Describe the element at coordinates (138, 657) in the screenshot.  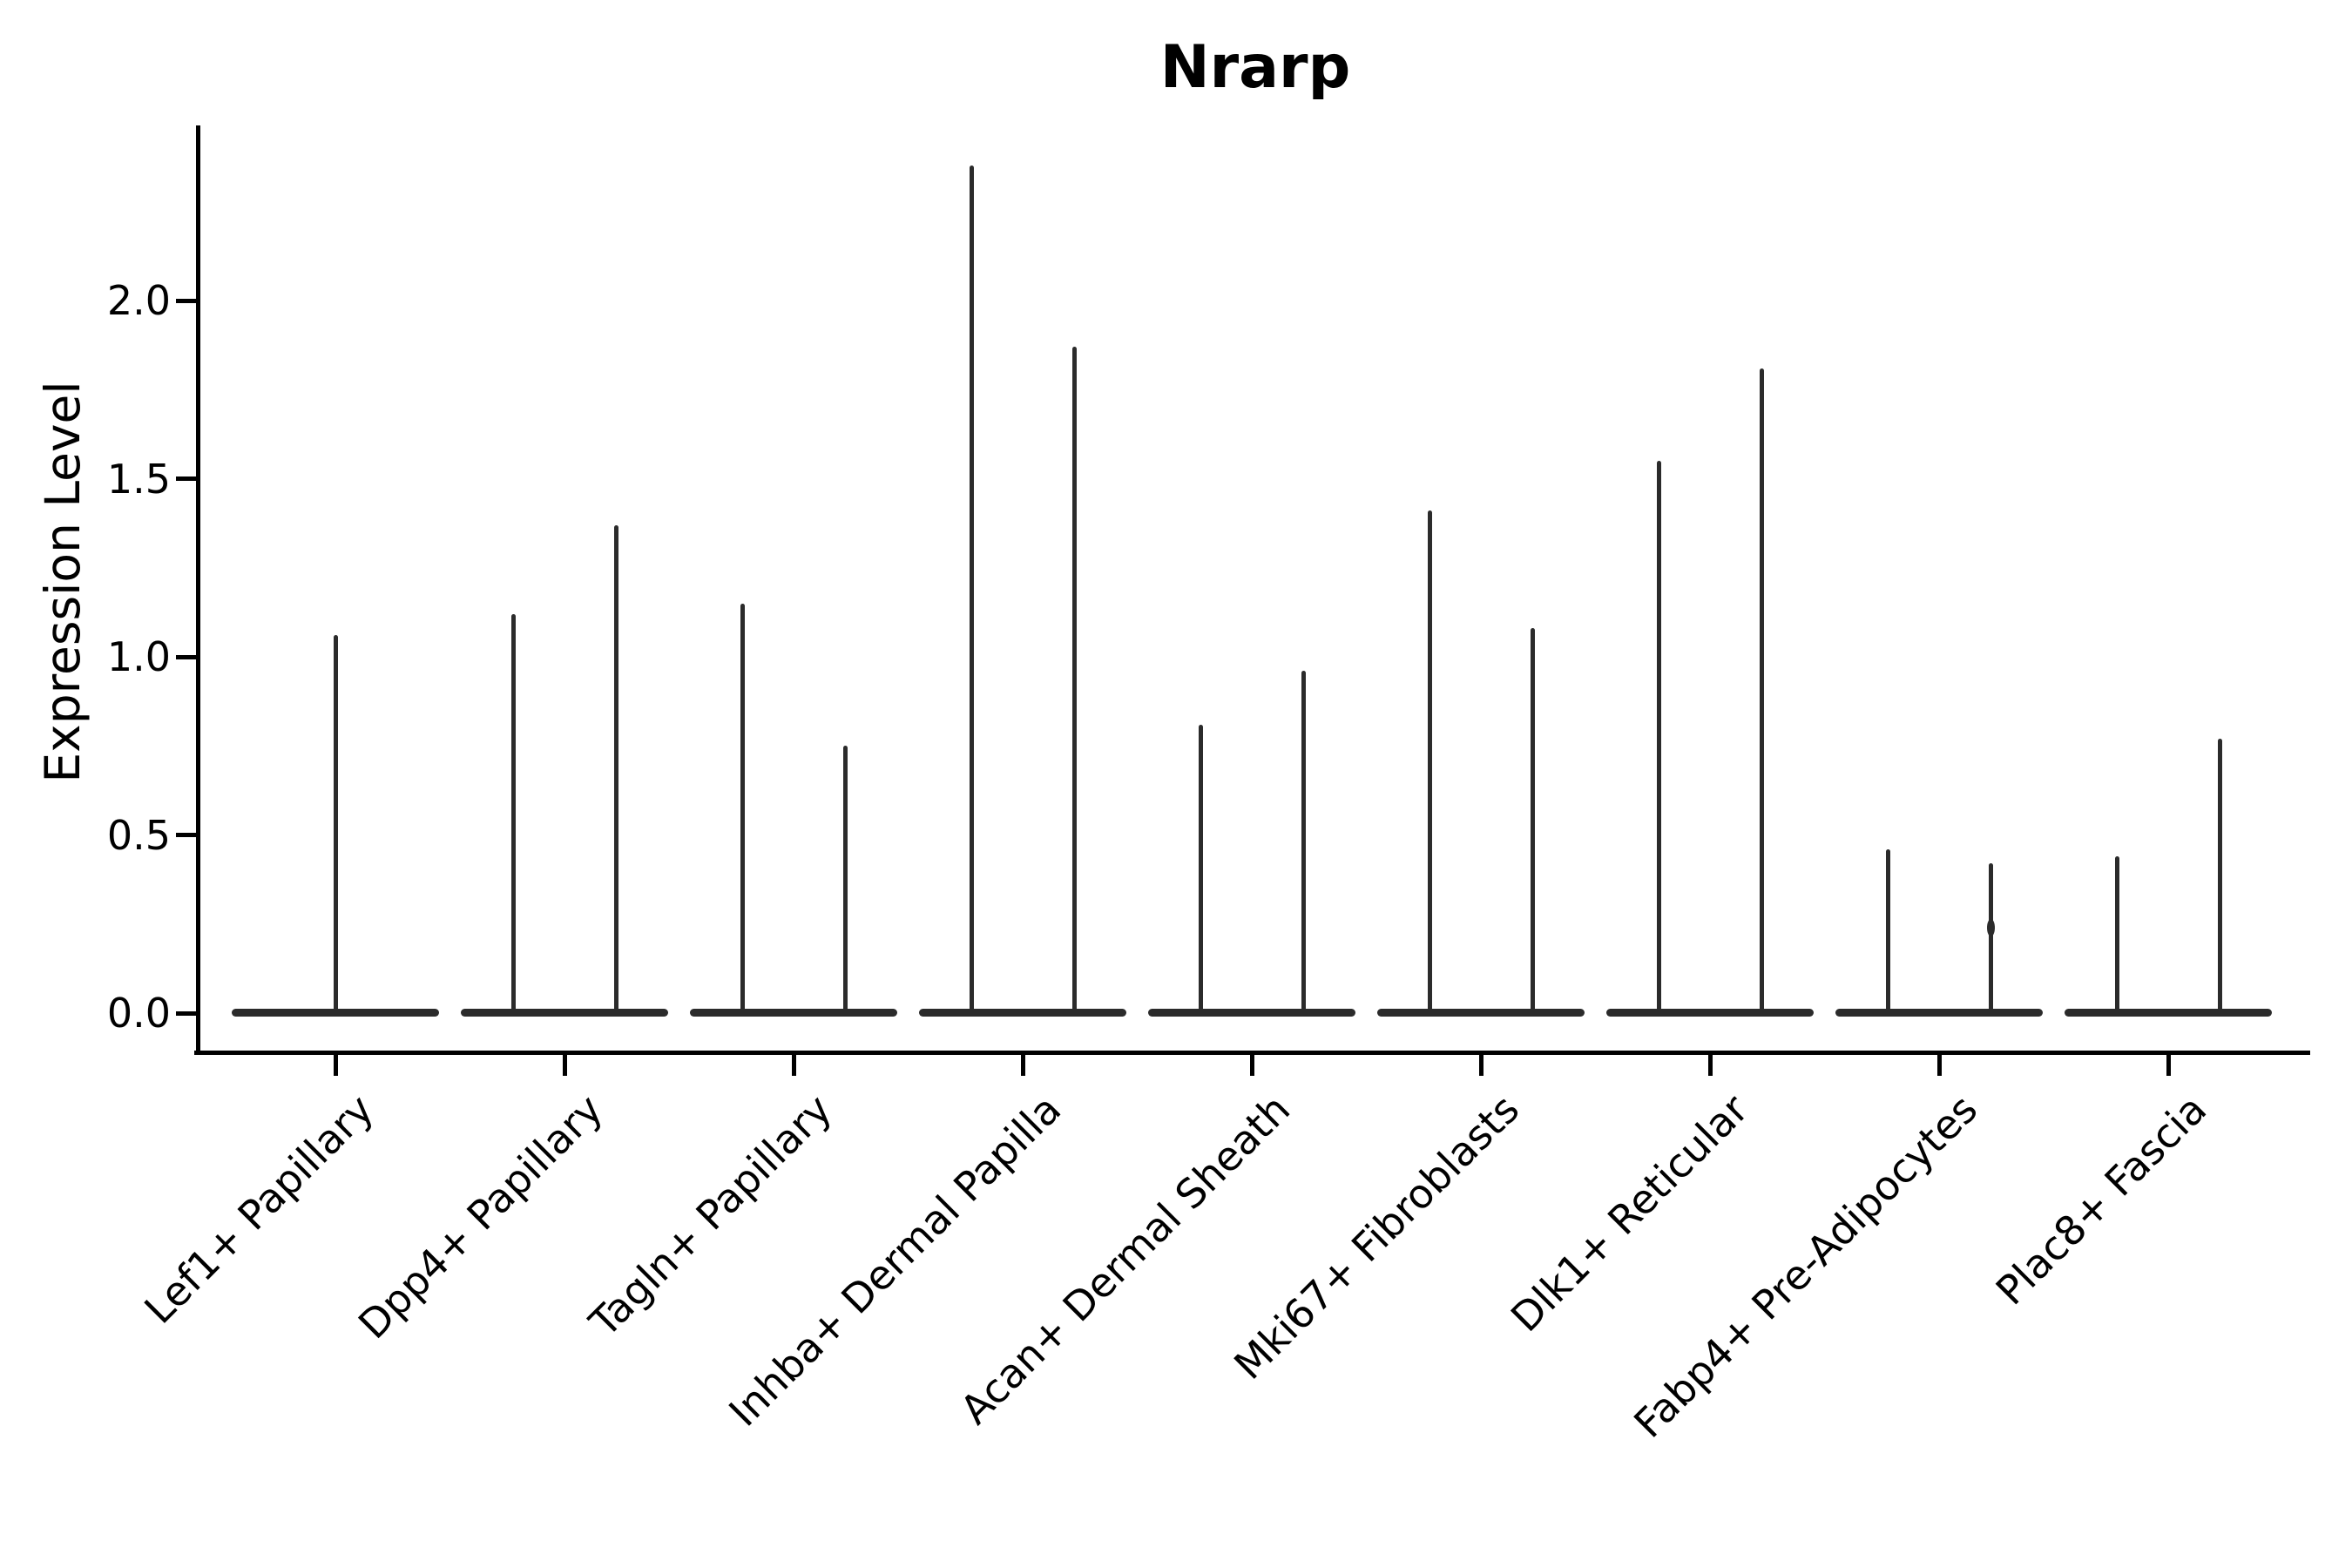
I see `y-tick-label: 1.0` at that location.